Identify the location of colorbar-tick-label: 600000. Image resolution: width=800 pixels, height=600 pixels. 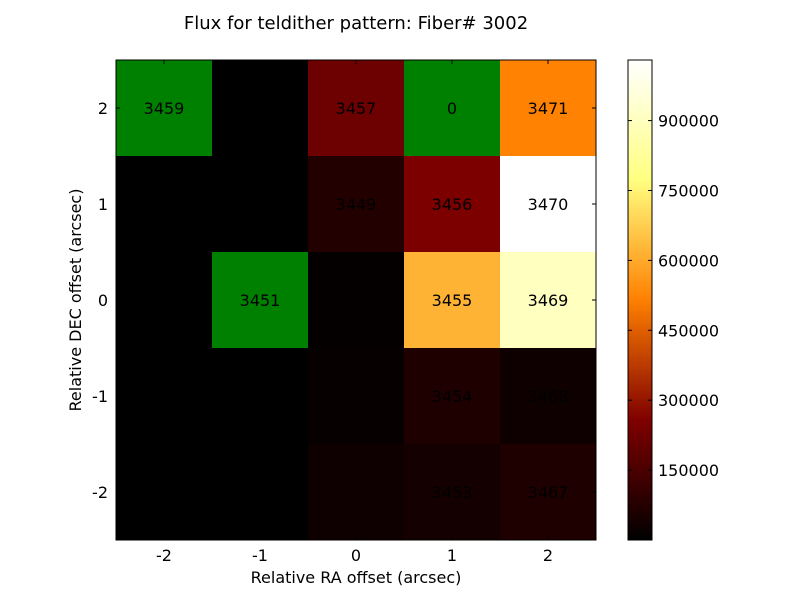
(688, 260).